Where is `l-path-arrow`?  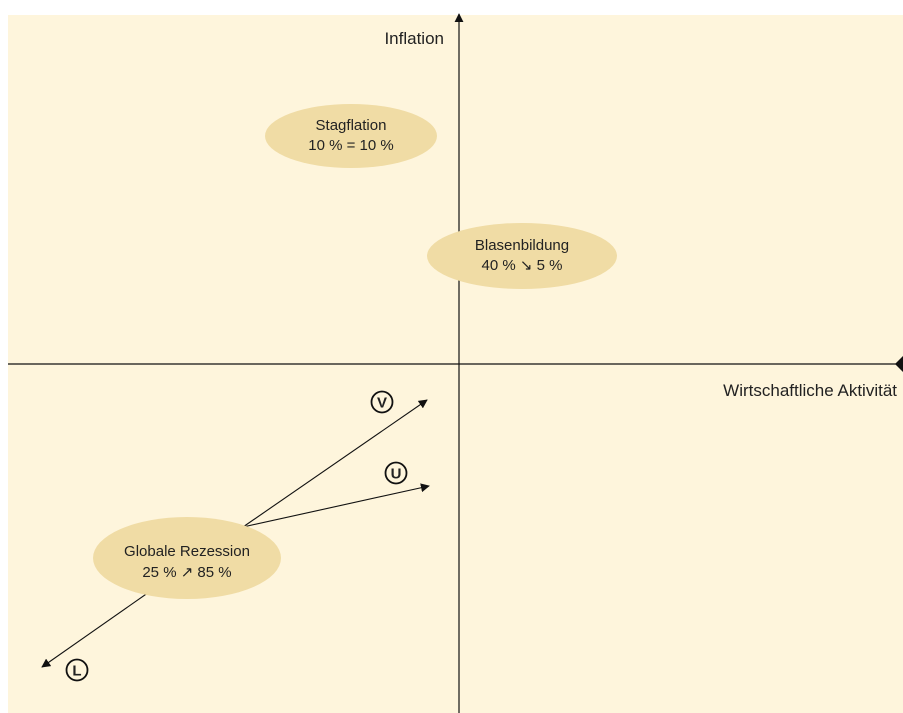 l-path-arrow is located at coordinates (97, 628).